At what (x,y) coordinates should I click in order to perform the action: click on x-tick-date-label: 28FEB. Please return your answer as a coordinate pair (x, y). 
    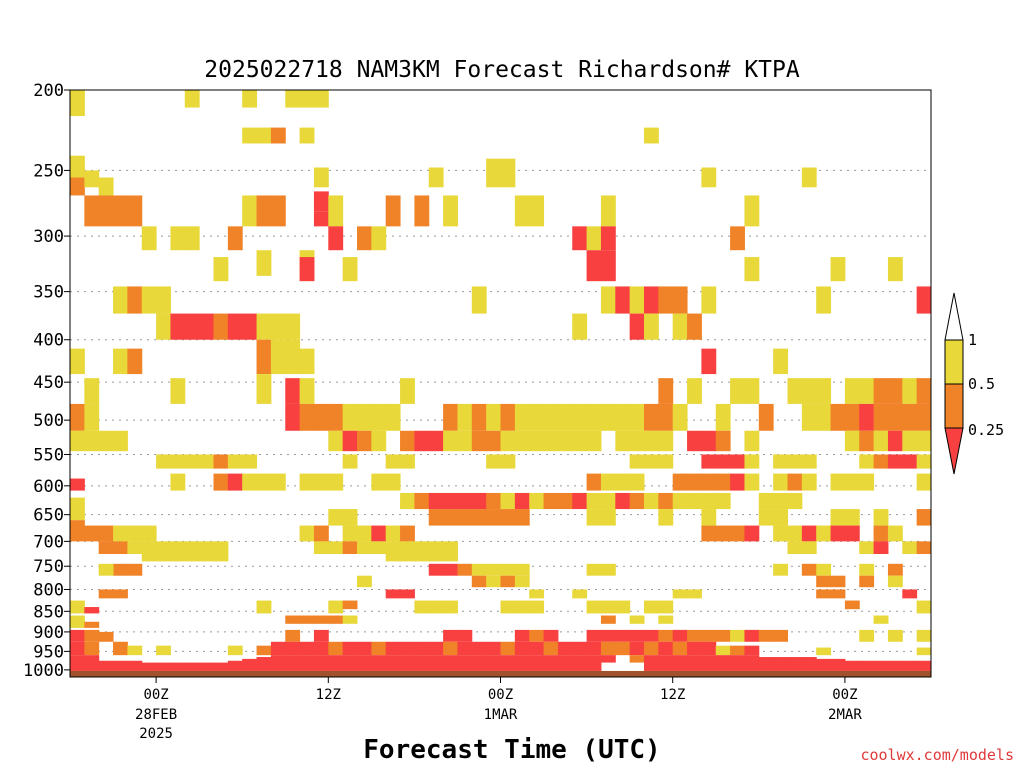
    Looking at the image, I should click on (156, 715).